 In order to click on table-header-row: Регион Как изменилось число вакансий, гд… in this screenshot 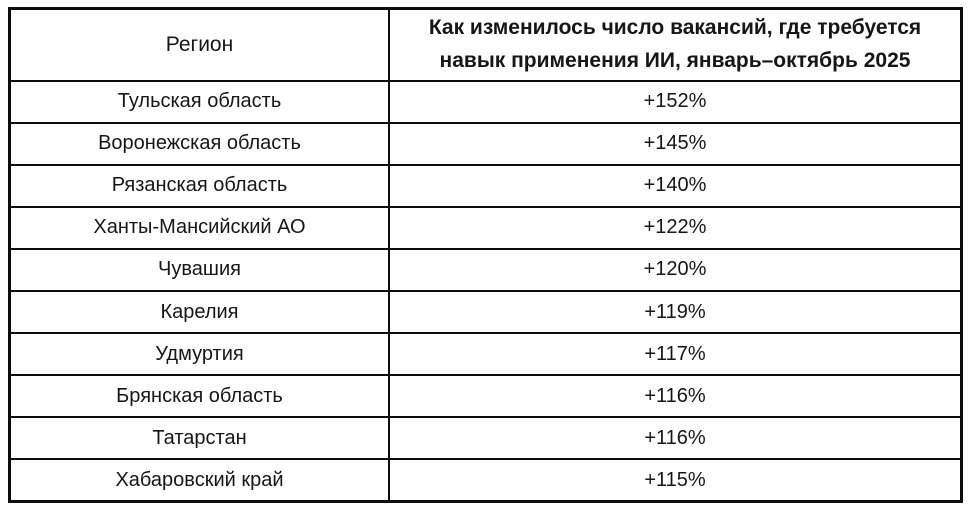, I will do `click(485, 44)`.